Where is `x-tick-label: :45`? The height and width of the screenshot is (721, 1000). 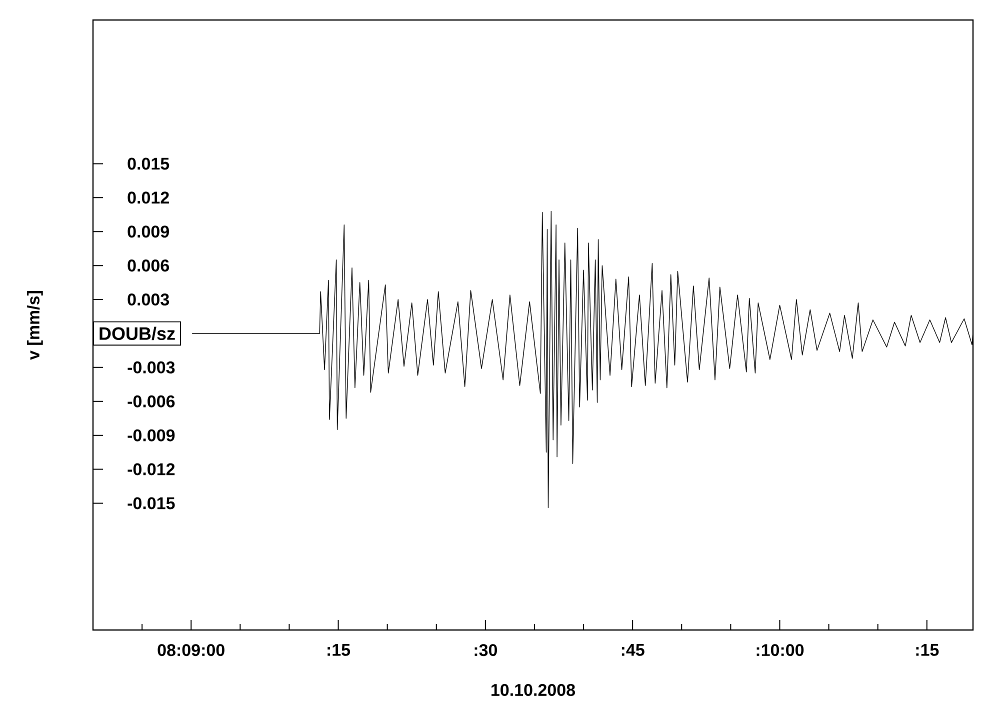 x-tick-label: :45 is located at coordinates (633, 650).